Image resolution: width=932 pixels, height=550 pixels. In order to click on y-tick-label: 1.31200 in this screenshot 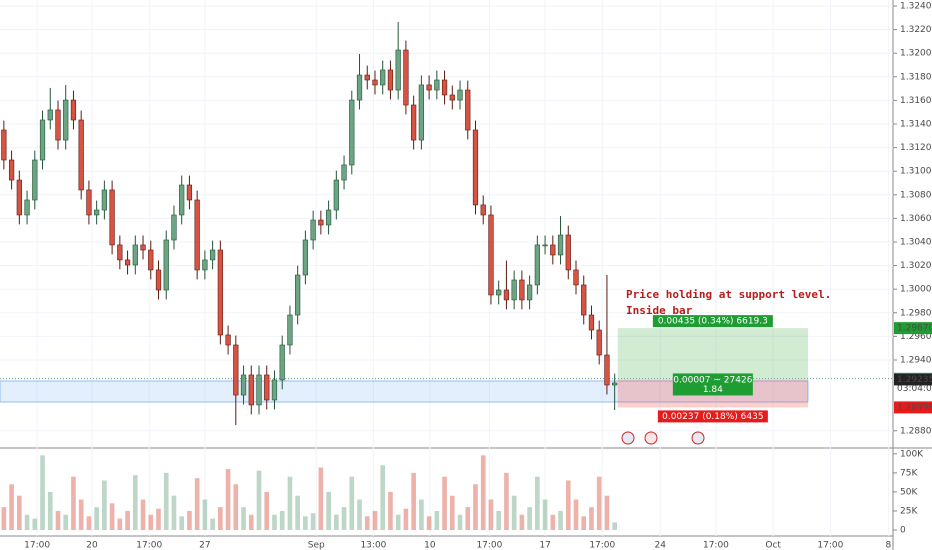, I will do `click(916, 148)`.